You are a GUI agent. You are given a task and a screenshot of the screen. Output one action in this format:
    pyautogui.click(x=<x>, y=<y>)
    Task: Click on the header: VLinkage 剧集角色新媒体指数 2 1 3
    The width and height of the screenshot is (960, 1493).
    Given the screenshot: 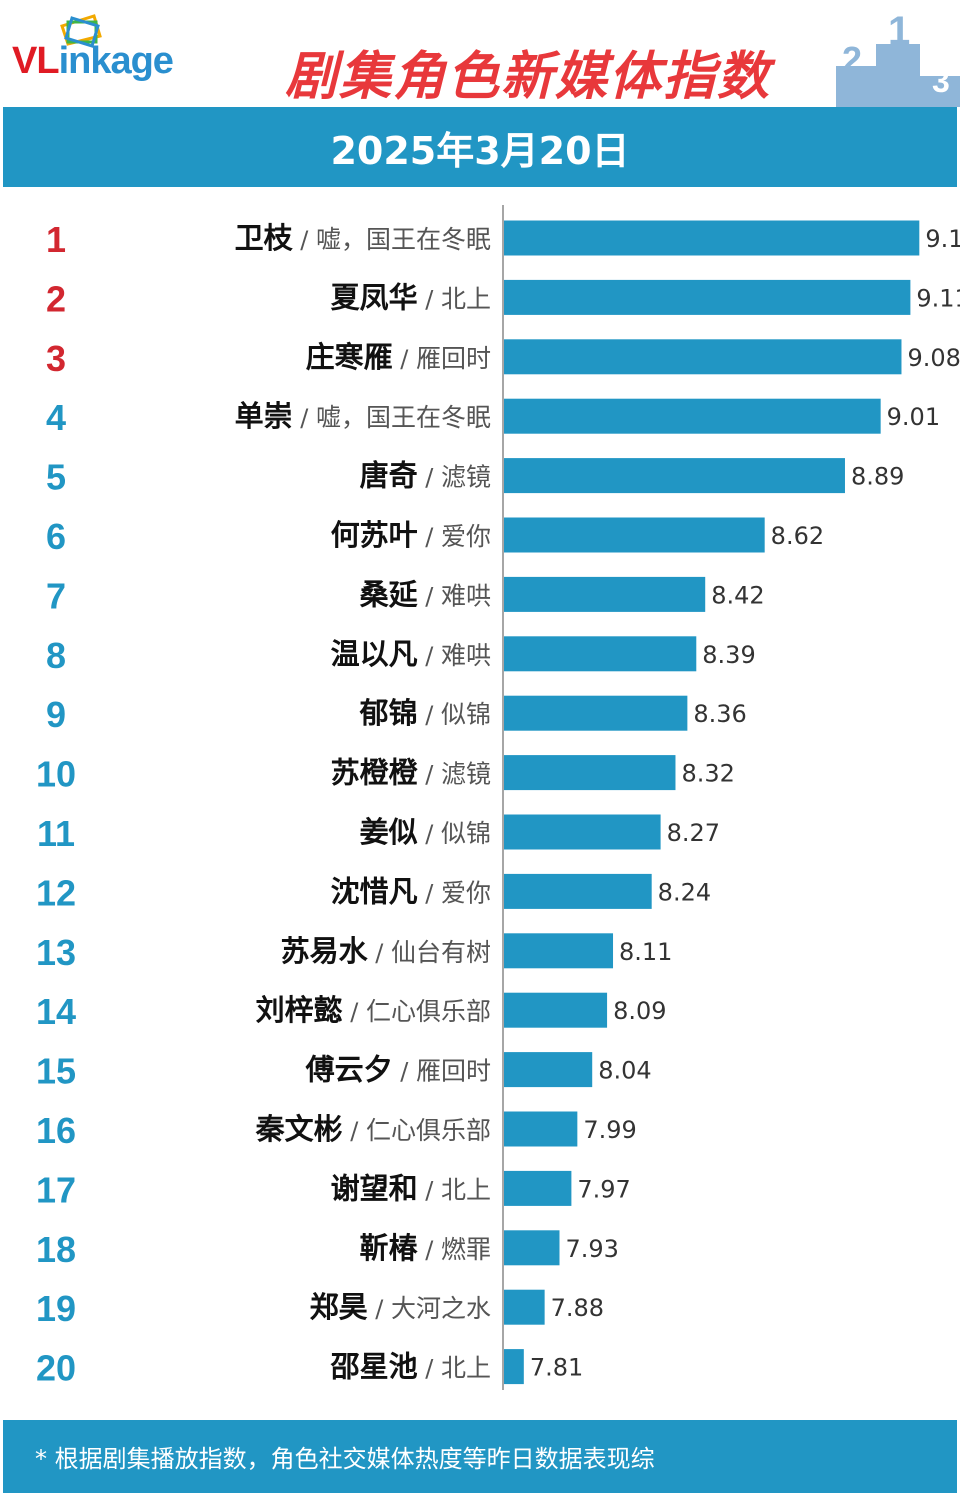 What is the action you would take?
    pyautogui.click(x=480, y=53)
    